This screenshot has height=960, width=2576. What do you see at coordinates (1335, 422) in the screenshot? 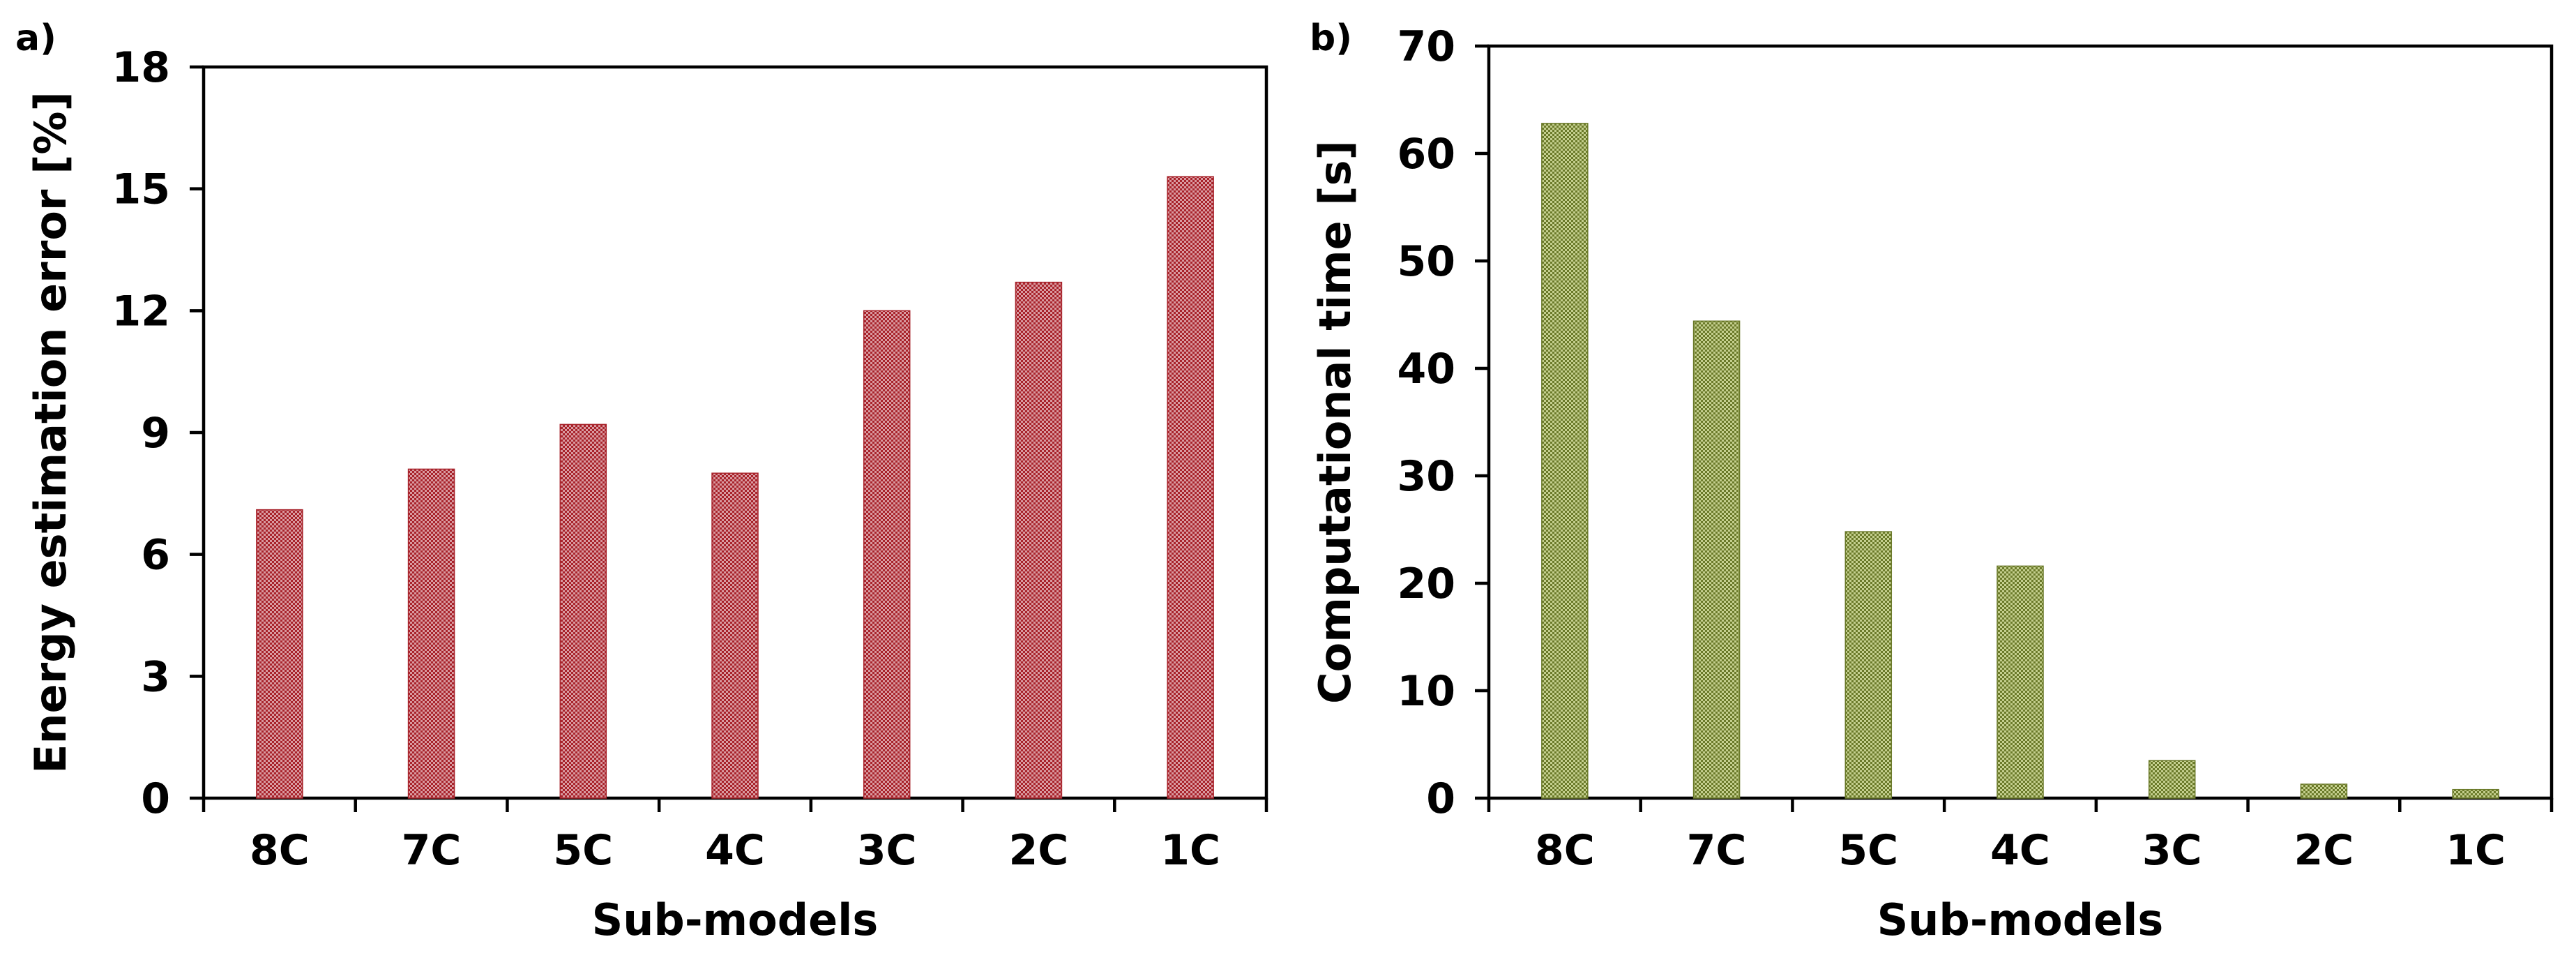
I see `y-axis-label-b: Computational time [s]` at bounding box center [1335, 422].